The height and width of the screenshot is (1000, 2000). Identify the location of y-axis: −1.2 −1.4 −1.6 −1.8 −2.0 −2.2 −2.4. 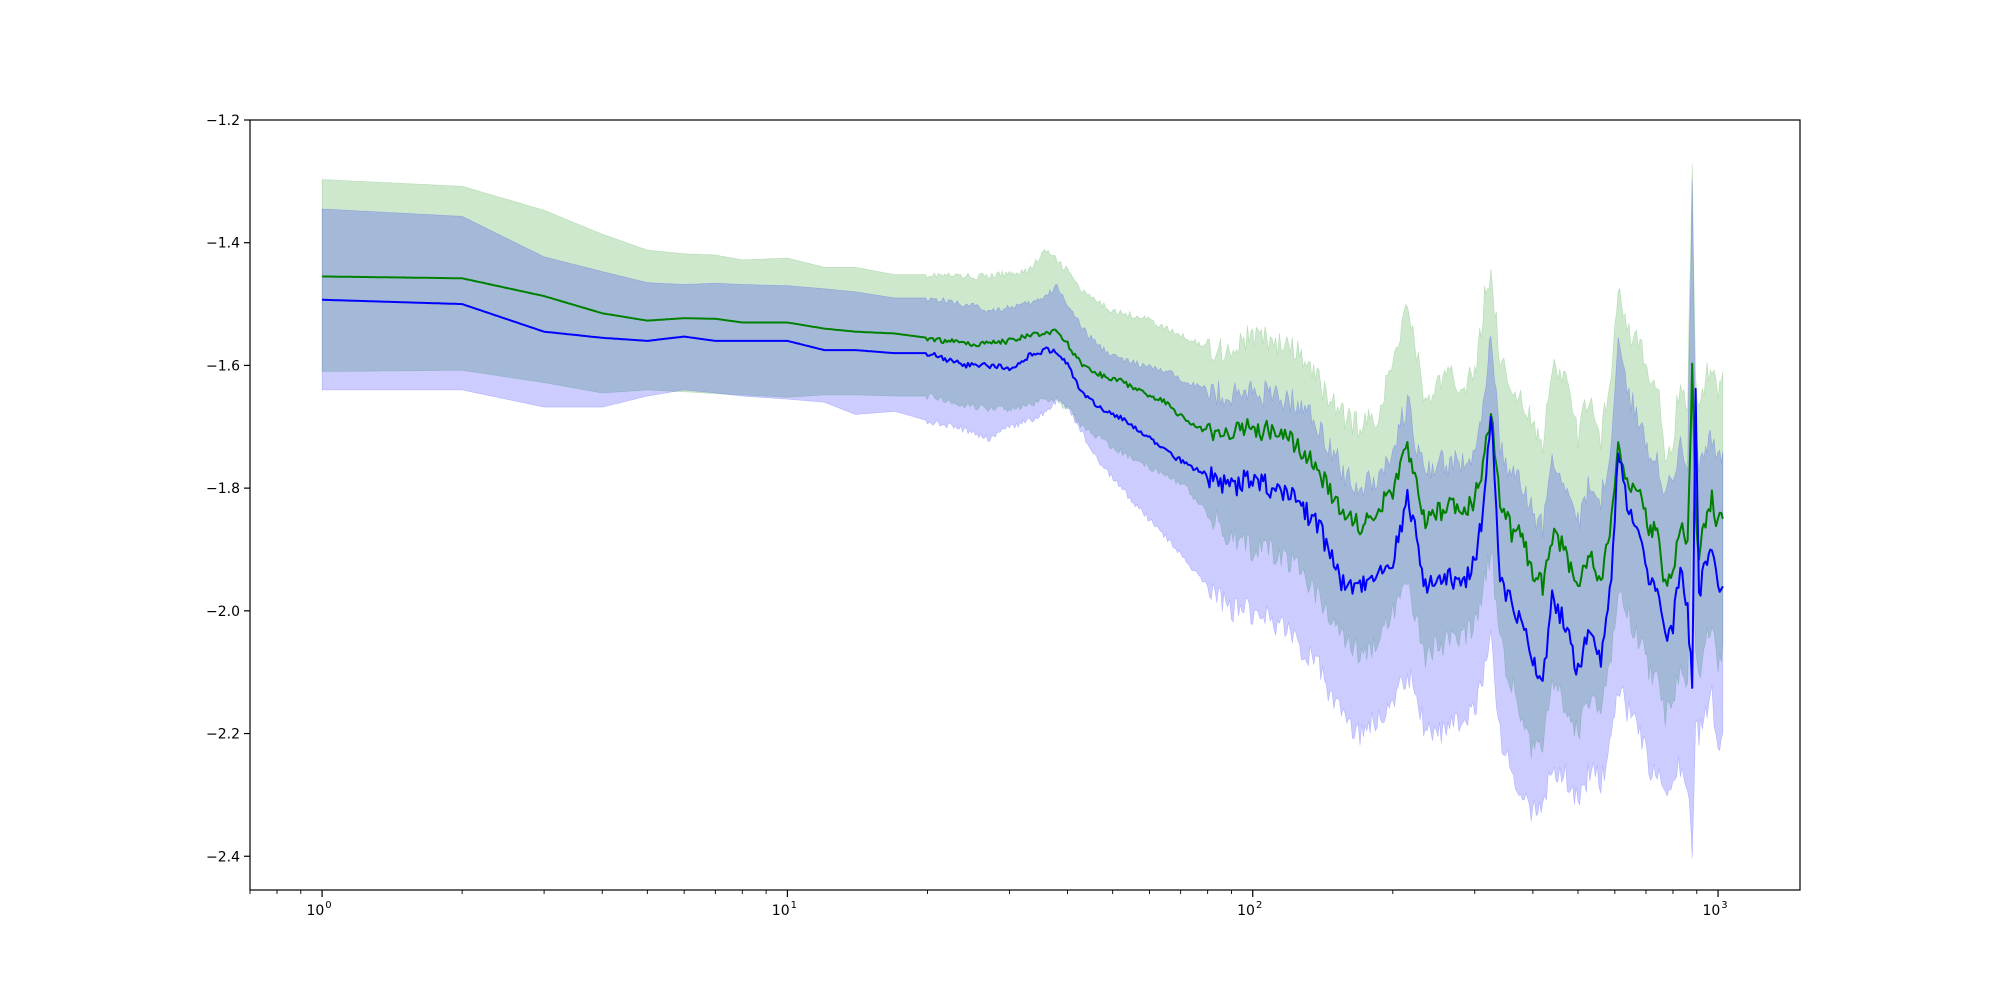
(228, 489).